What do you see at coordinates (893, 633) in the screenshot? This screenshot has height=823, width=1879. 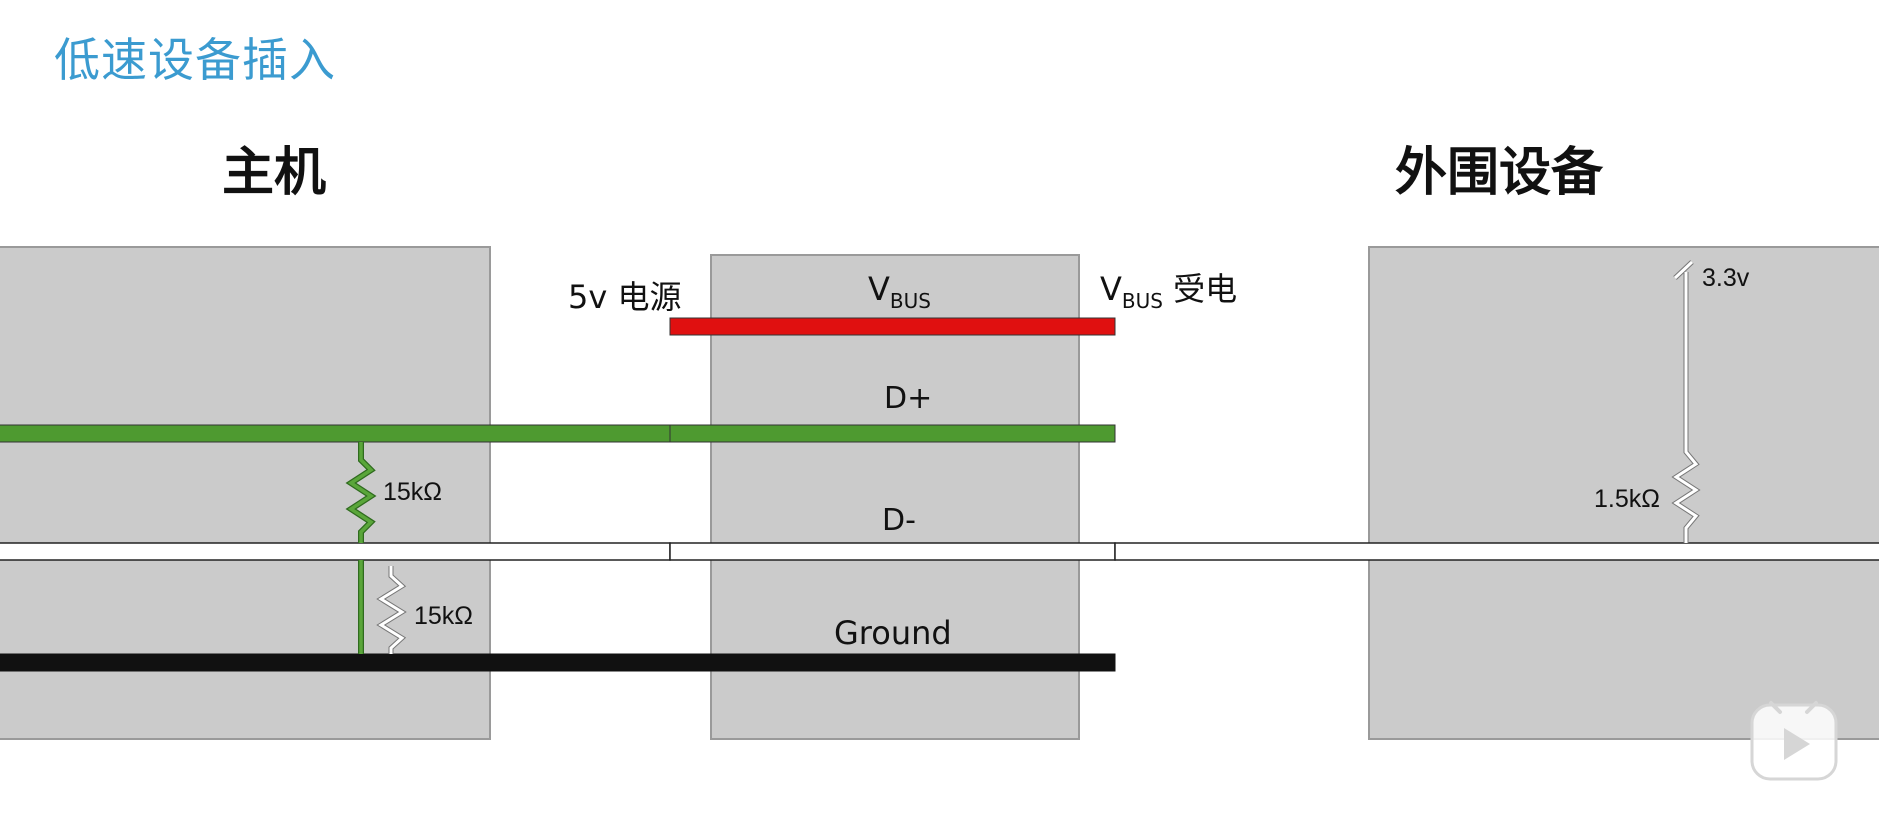 I see `ground-label: Ground` at bounding box center [893, 633].